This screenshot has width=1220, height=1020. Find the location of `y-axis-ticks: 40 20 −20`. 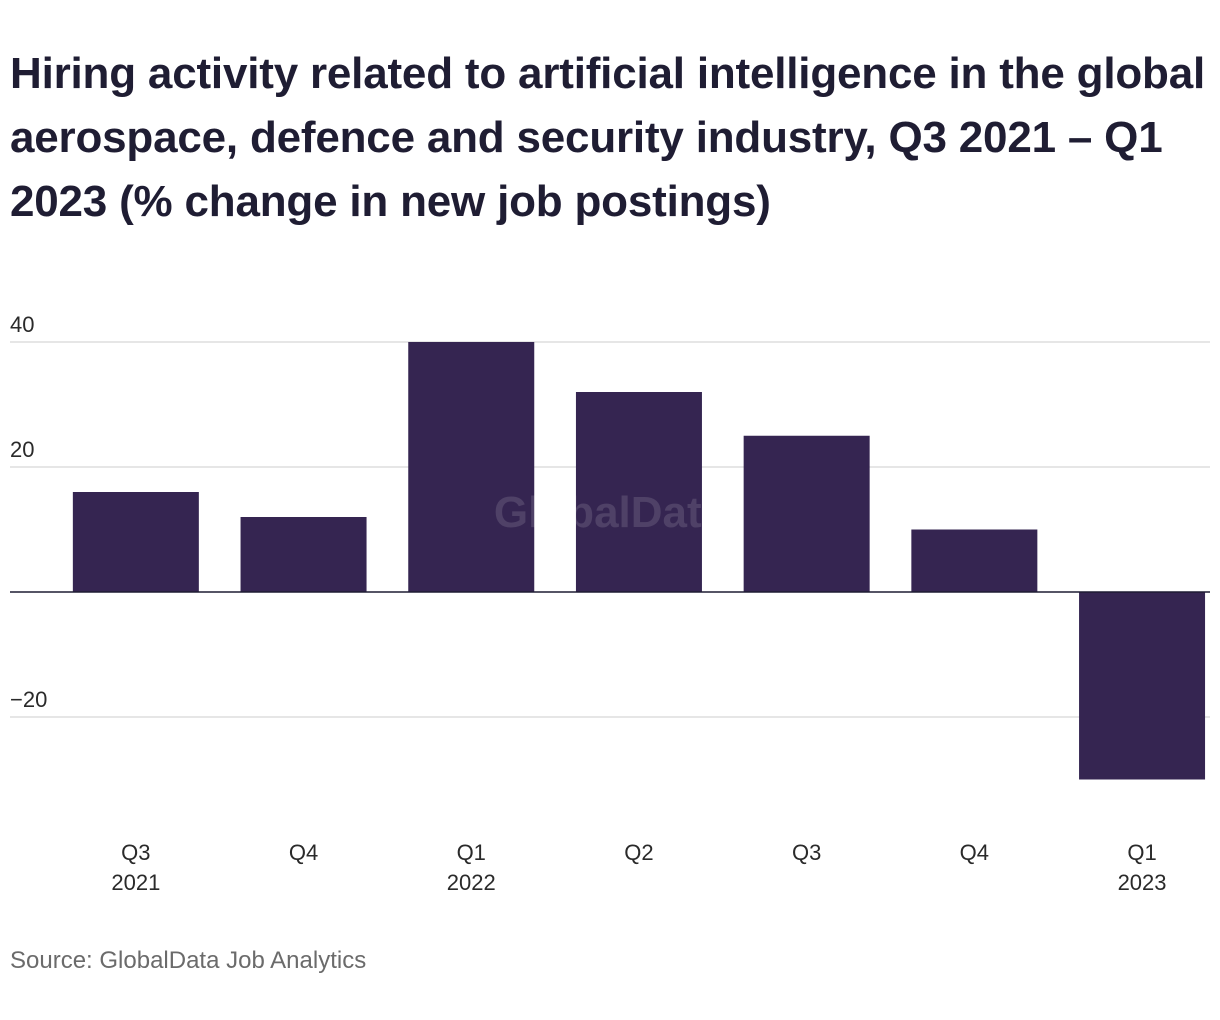

y-axis-ticks: 40 20 −20 is located at coordinates (28, 512).